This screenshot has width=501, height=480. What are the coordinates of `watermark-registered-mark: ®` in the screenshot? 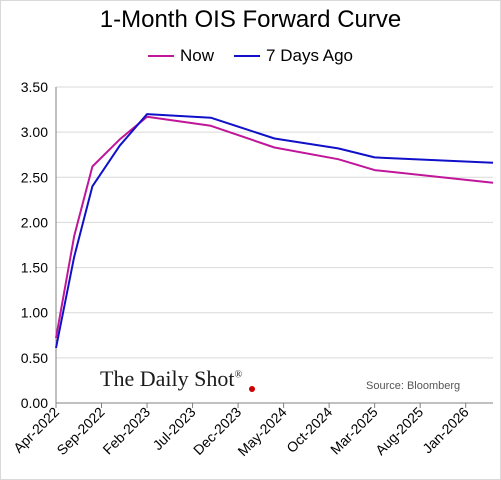 It's located at (238, 375).